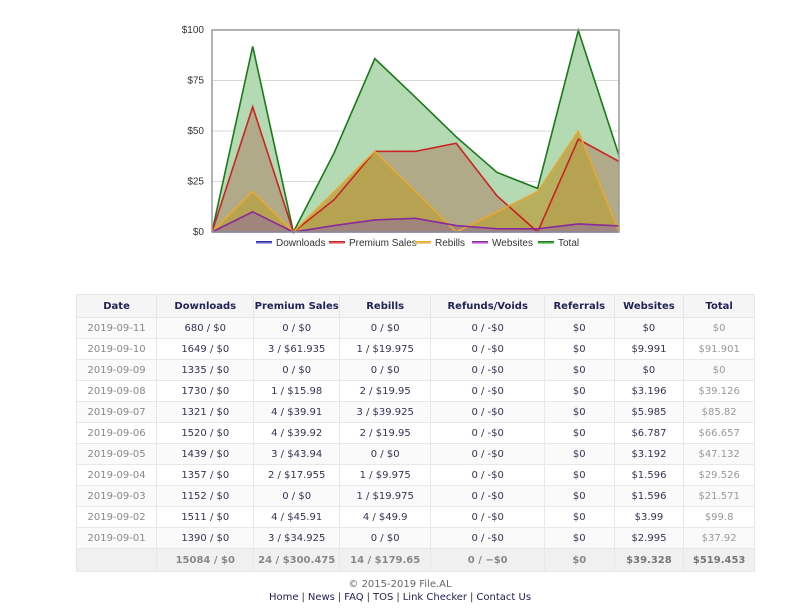  What do you see at coordinates (649, 306) in the screenshot?
I see `column-header: Websites` at bounding box center [649, 306].